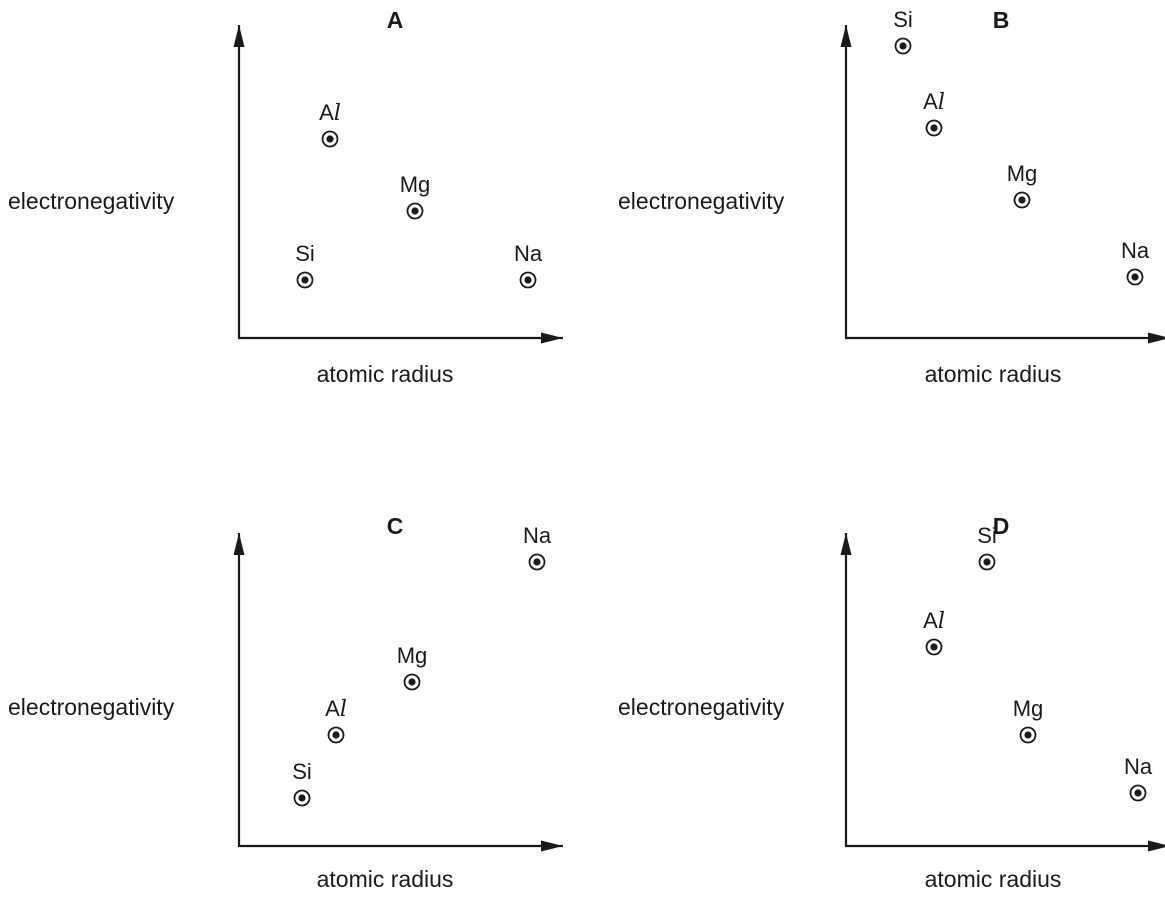  Describe the element at coordinates (1001, 526) in the screenshot. I see `chart-title: D` at that location.